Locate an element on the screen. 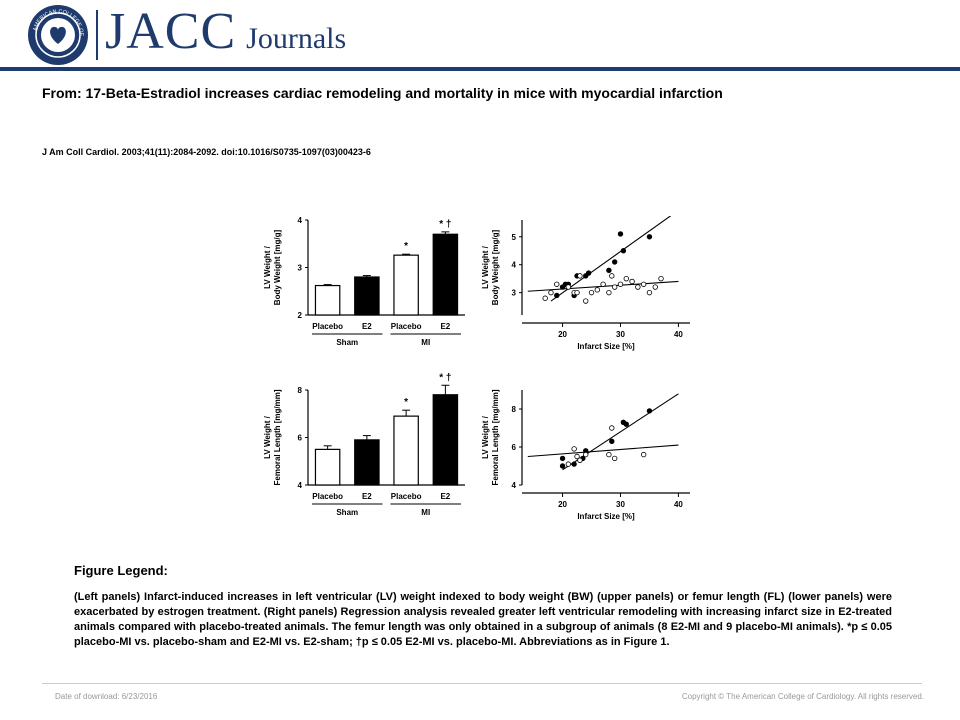  figure-legend-heading: Figure Legend: is located at coordinates (121, 570).